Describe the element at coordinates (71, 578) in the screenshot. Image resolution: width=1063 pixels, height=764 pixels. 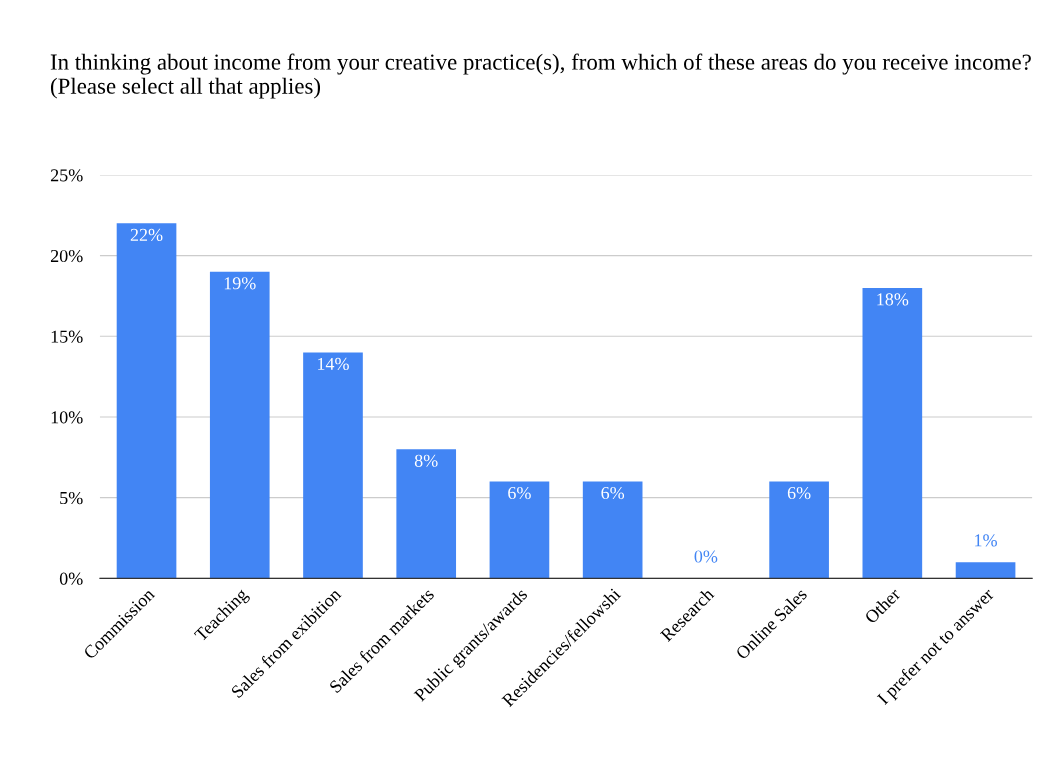
I see `y-tick-label: 0%` at that location.